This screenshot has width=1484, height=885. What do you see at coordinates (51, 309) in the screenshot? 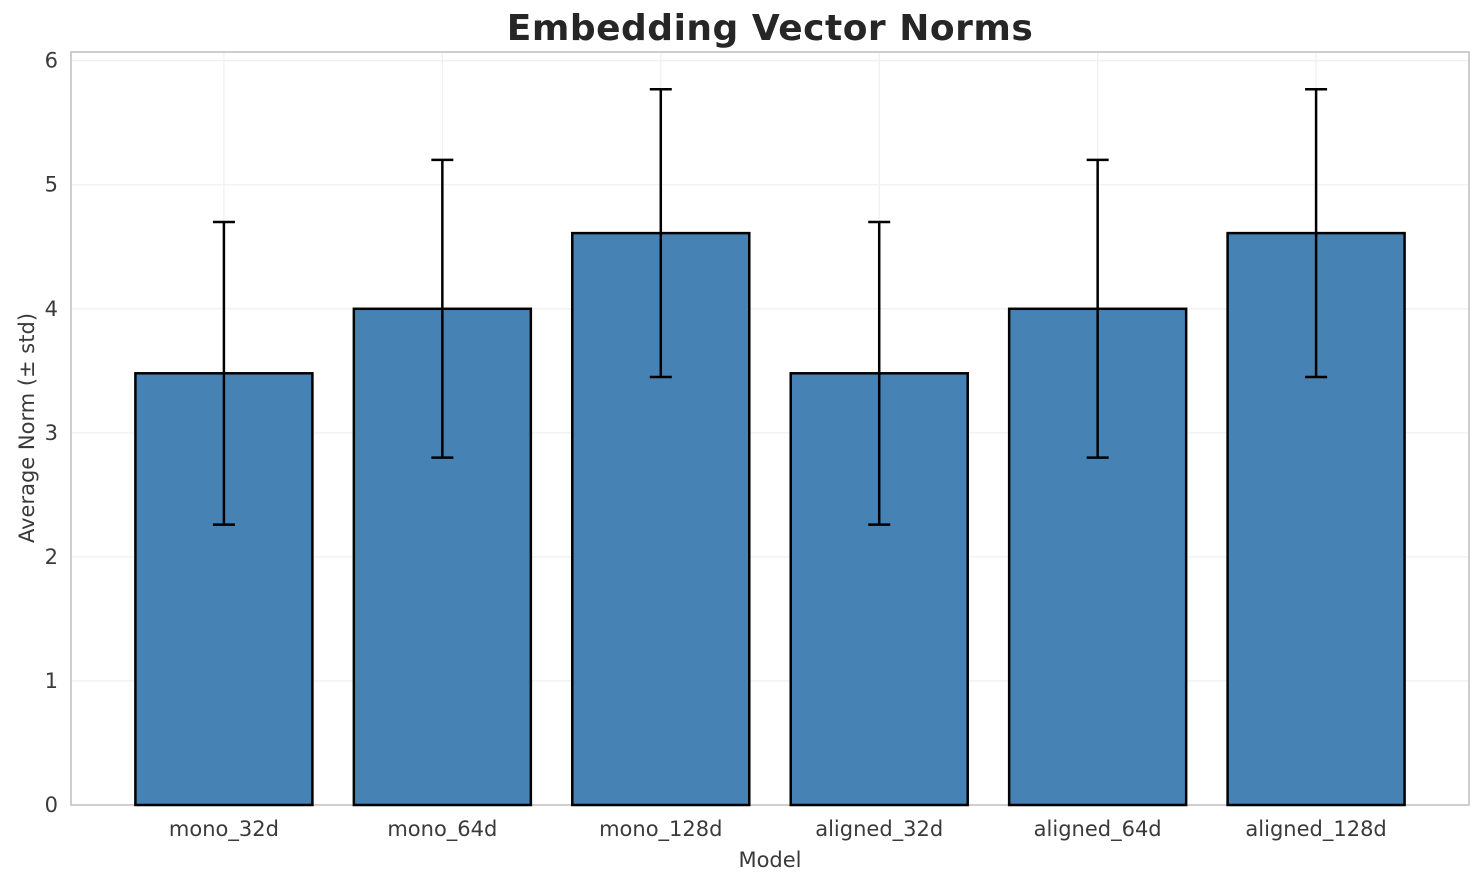
I see `y-tick-4: 4` at bounding box center [51, 309].